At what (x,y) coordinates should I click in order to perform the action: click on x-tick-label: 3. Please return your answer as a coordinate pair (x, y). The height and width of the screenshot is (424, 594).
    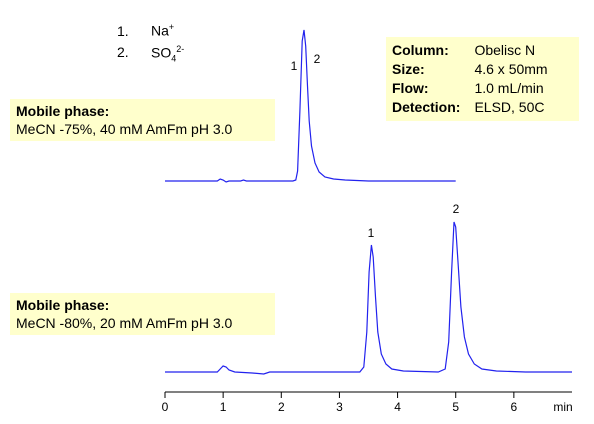
    Looking at the image, I should click on (339, 407).